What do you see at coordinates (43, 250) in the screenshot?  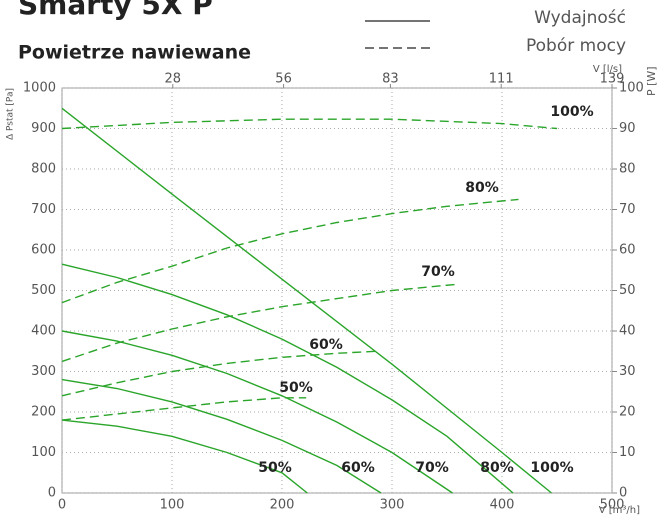 I see `y-tick-label: 600` at bounding box center [43, 250].